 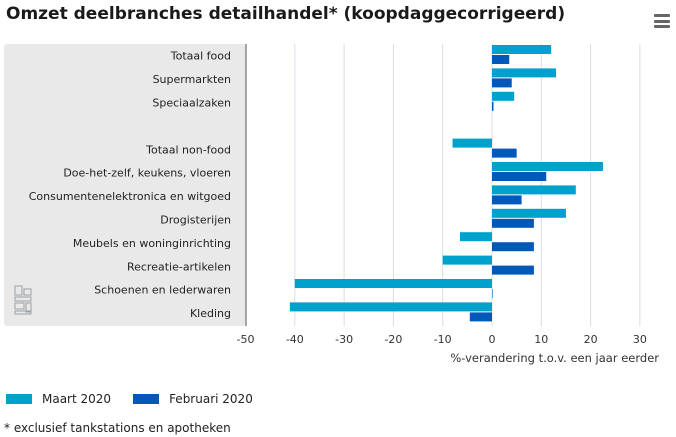 I want to click on x-tick-label: -50, so click(x=246, y=339).